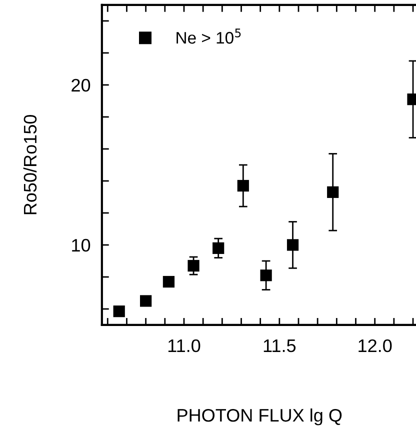 The width and height of the screenshot is (416, 447). What do you see at coordinates (81, 85) in the screenshot?
I see `y-tick-label: 20` at bounding box center [81, 85].